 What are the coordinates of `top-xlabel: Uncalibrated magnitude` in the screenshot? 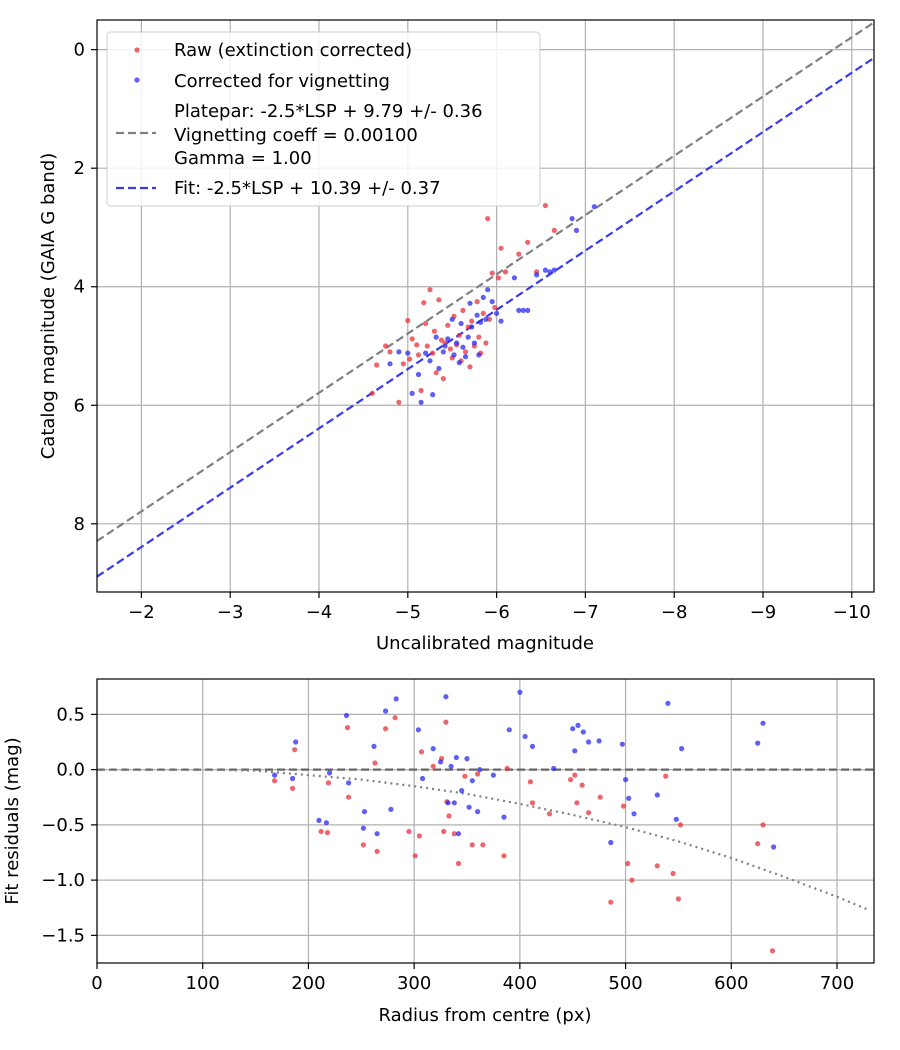 It's located at (485, 643).